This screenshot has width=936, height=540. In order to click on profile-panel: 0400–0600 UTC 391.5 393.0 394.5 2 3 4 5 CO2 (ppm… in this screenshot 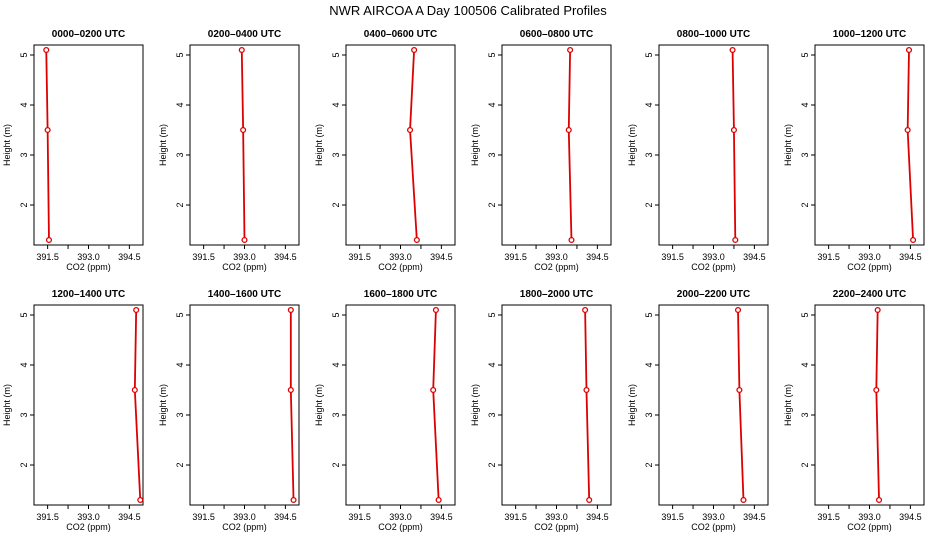, I will do `click(385, 150)`.